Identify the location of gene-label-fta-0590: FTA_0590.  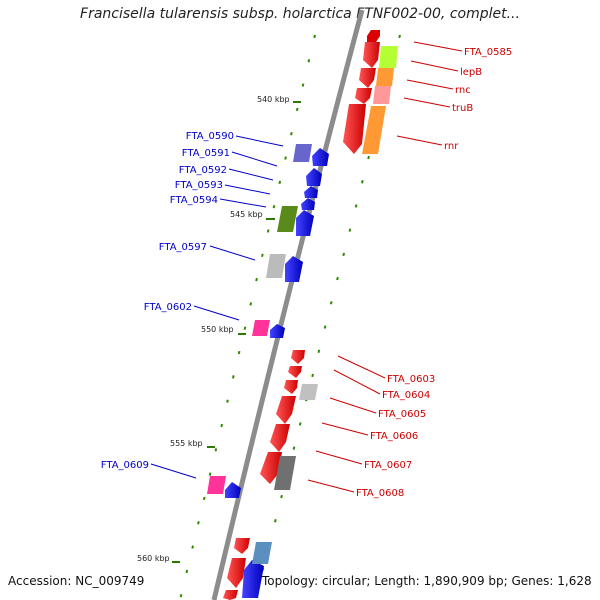
(210, 136).